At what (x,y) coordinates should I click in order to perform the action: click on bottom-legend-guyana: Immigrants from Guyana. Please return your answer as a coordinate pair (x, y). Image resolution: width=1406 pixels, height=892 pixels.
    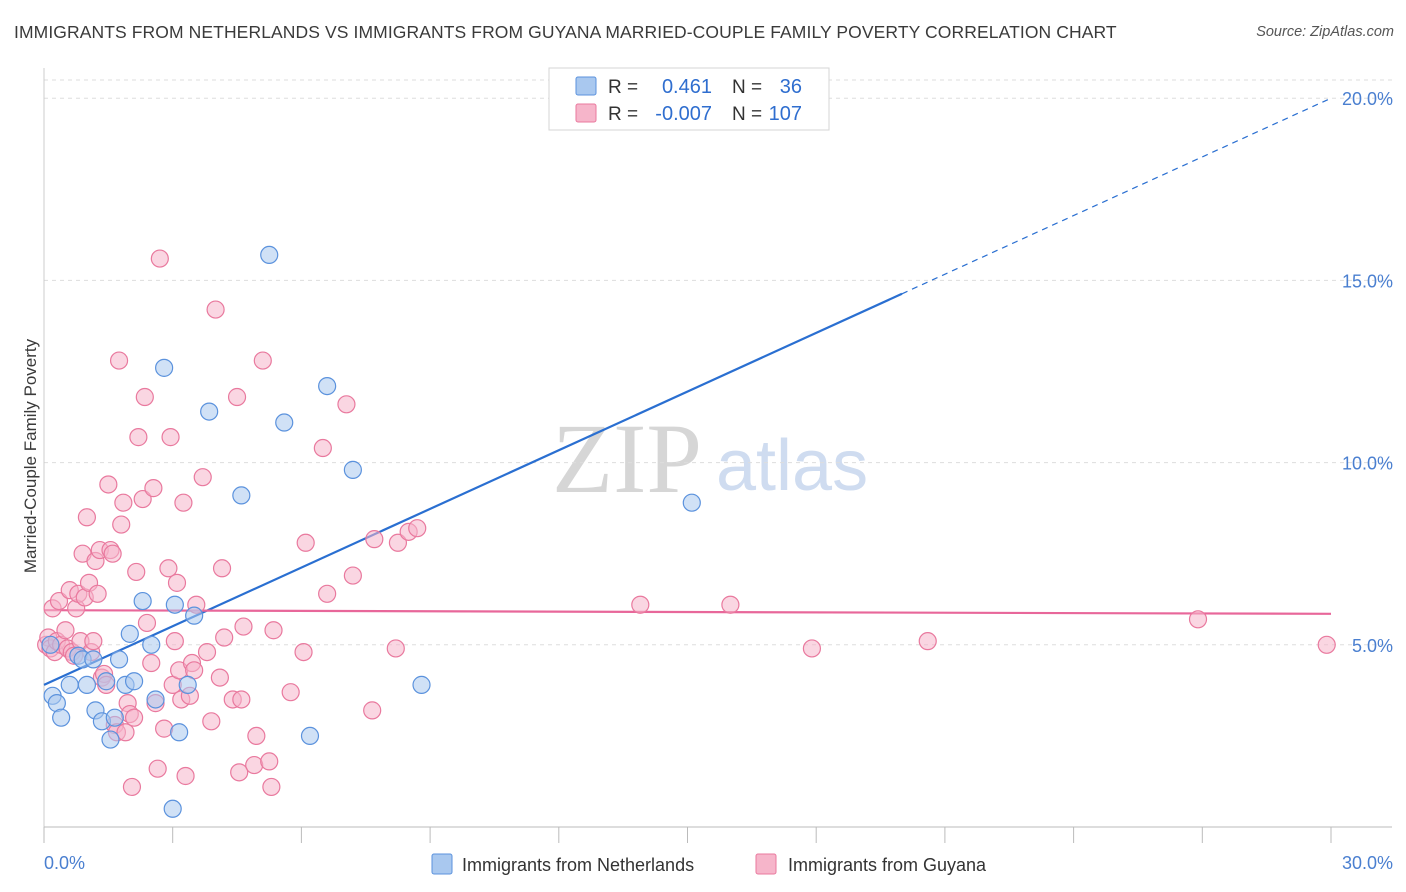
    Looking at the image, I should click on (887, 865).